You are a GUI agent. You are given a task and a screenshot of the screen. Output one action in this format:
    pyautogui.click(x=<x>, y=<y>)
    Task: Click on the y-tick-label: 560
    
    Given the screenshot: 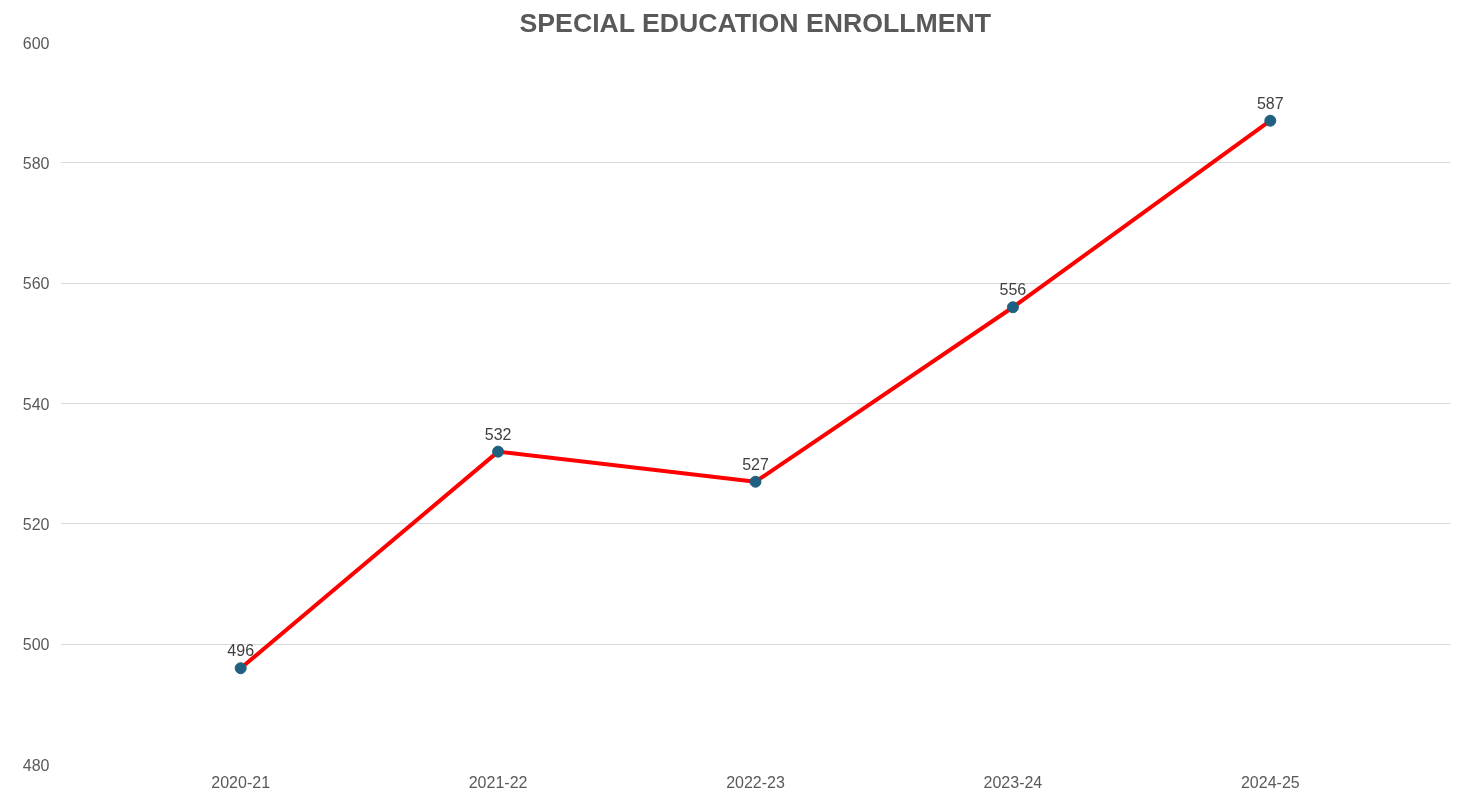 What is the action you would take?
    pyautogui.click(x=36, y=284)
    